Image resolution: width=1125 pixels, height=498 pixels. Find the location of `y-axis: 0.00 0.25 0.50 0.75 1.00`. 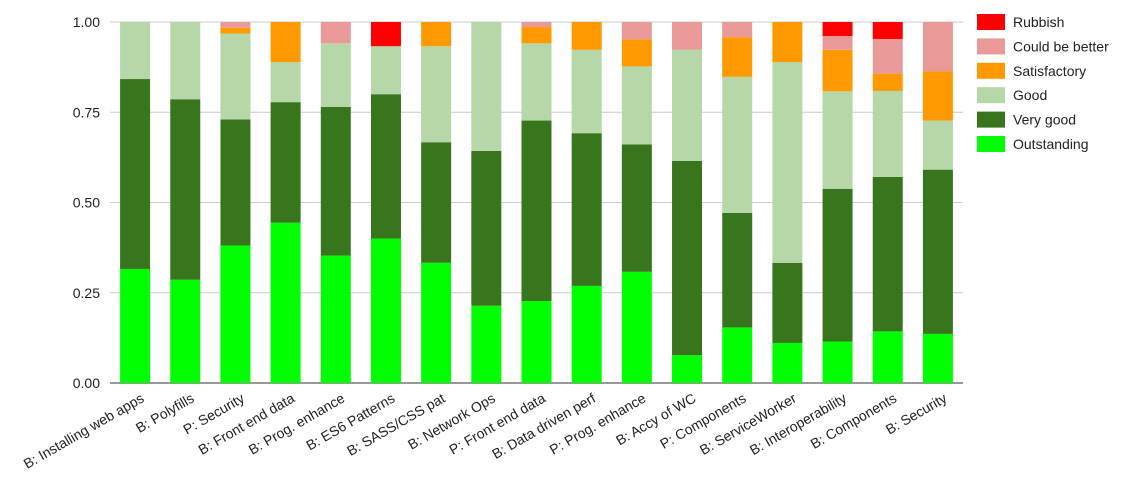

y-axis: 0.00 0.25 0.50 0.75 1.00 is located at coordinates (86, 202).